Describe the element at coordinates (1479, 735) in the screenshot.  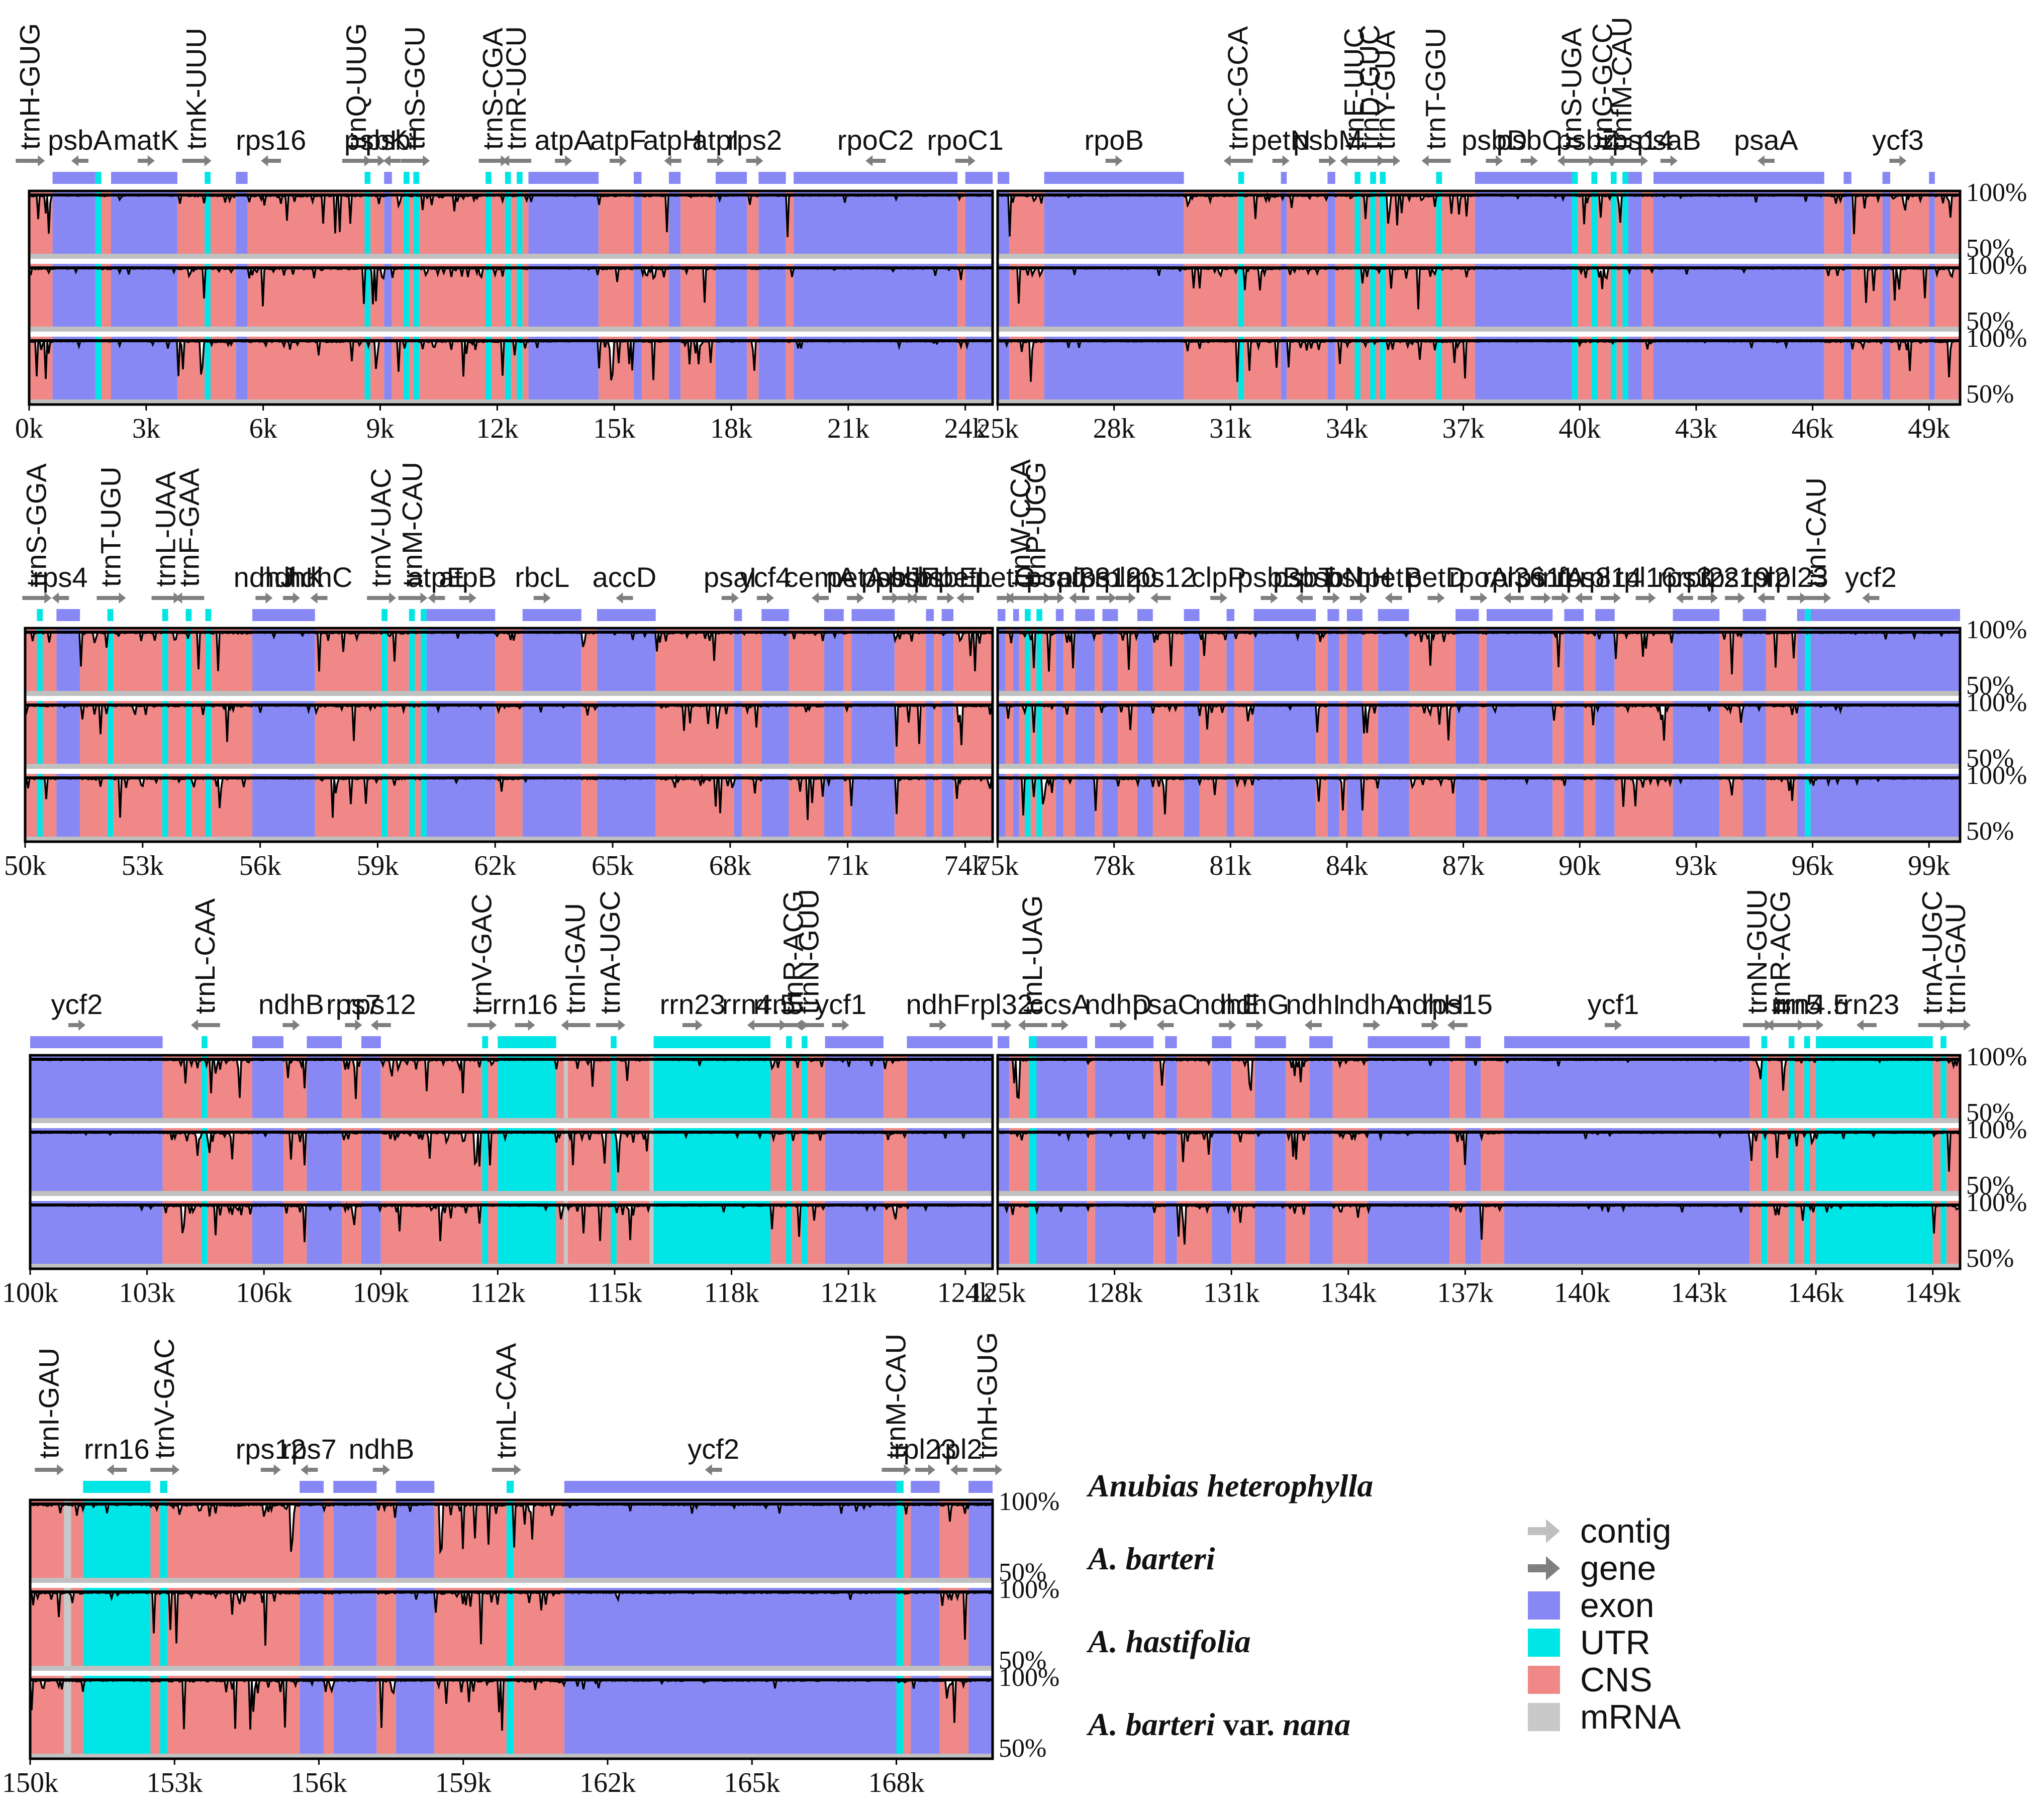
I see `panel-frame` at that location.